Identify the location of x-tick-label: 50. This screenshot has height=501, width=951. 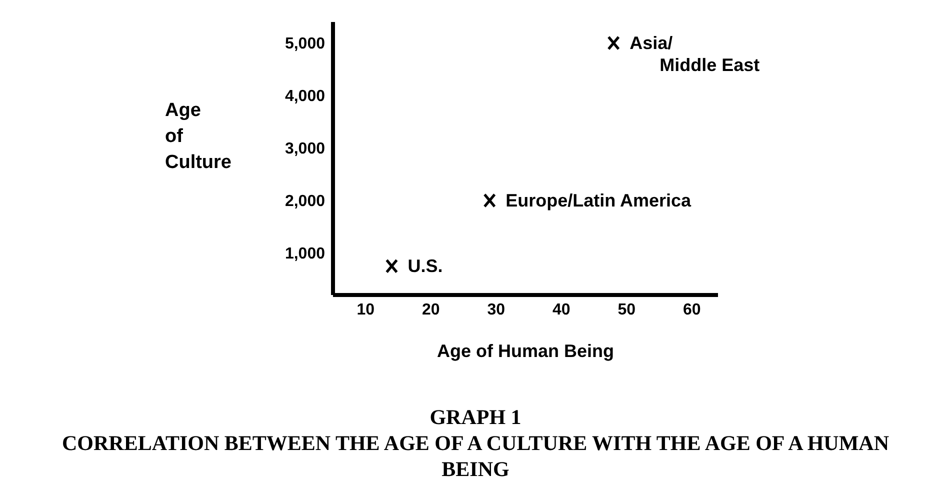
(627, 309).